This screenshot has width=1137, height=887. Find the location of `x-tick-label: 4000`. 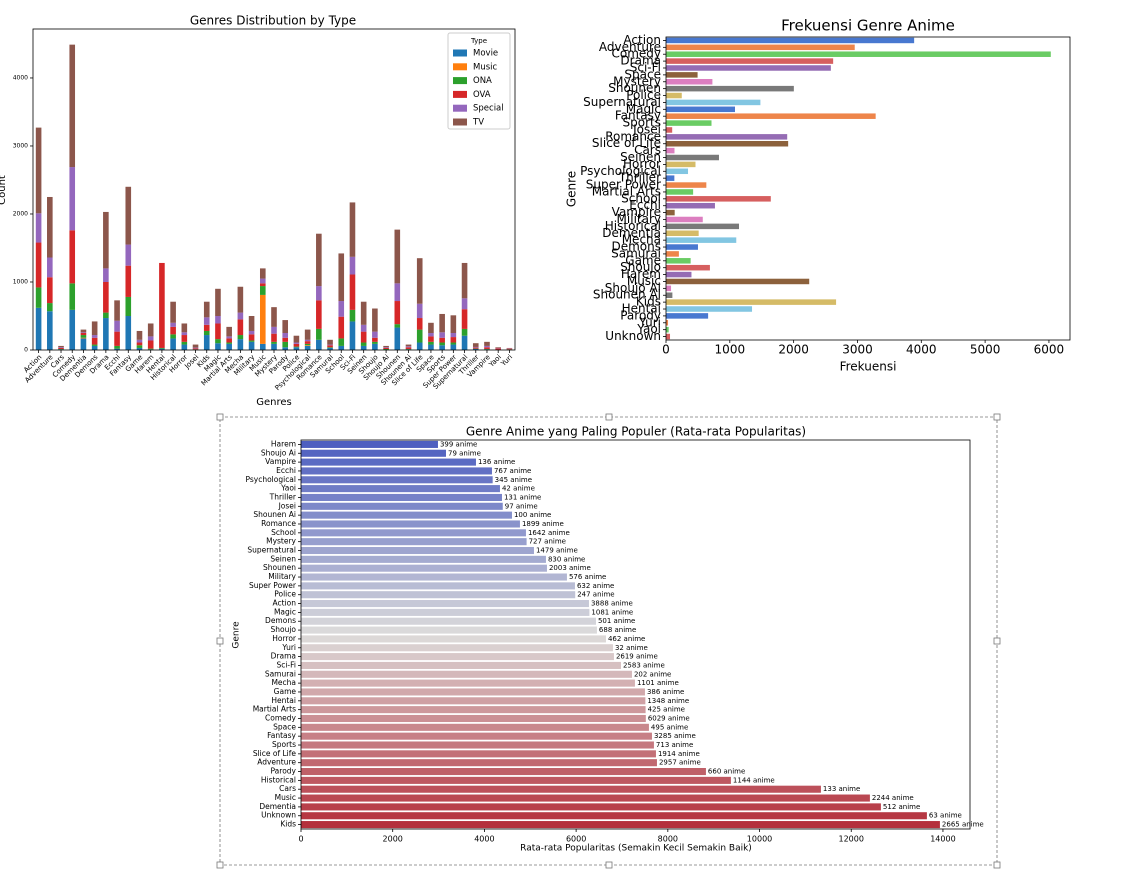

x-tick-label: 4000 is located at coordinates (921, 350).